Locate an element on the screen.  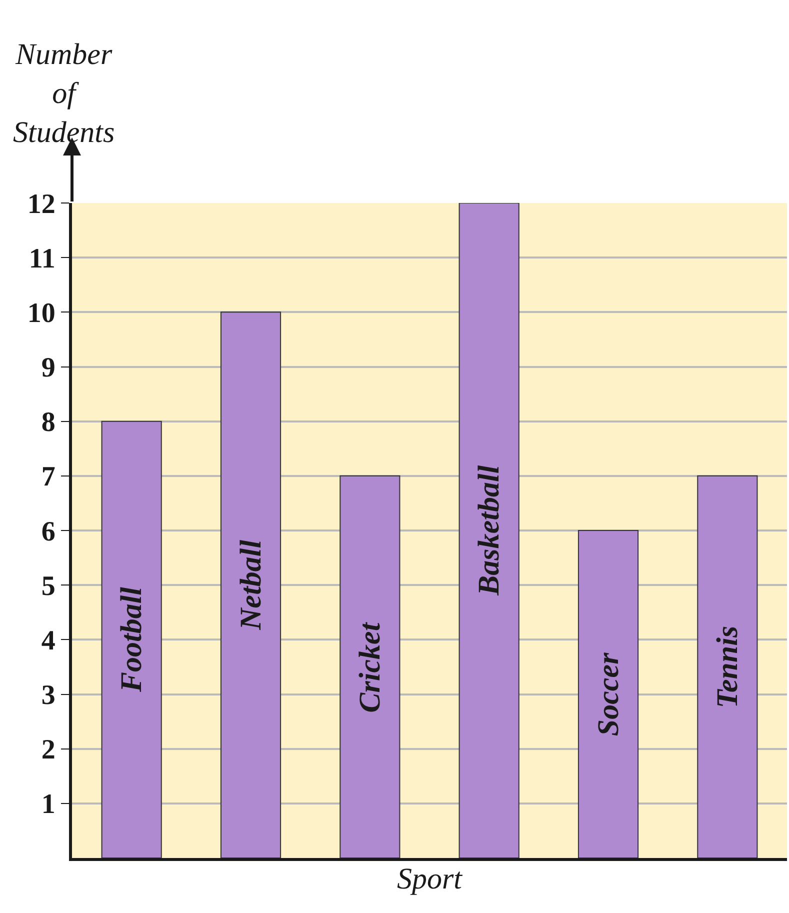
y-axis-title: Number of Students is located at coordinates (64, 93).